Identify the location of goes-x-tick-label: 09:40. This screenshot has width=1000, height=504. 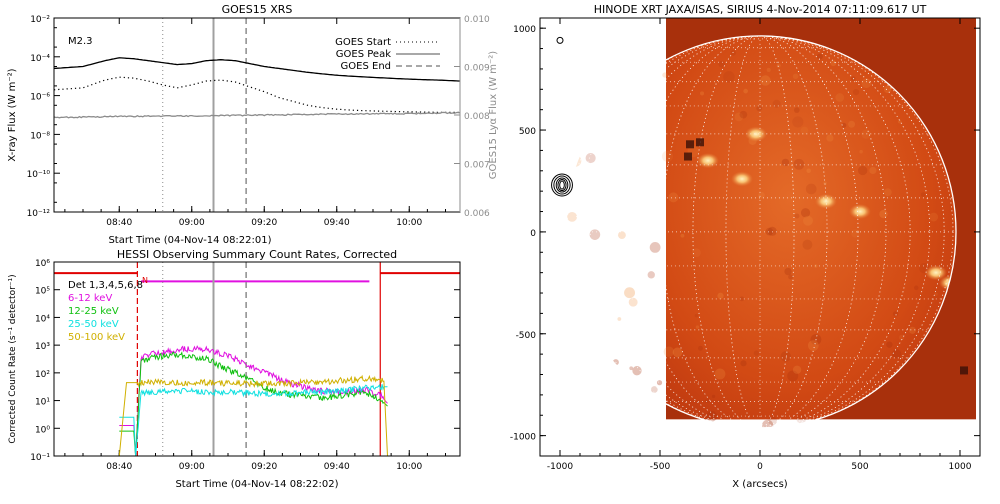
(337, 223).